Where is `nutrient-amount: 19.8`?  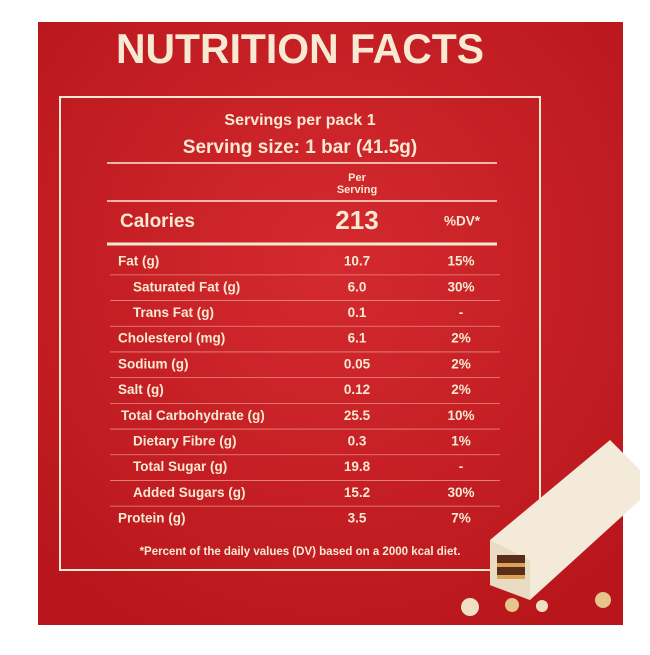
nutrient-amount: 19.8 is located at coordinates (357, 466).